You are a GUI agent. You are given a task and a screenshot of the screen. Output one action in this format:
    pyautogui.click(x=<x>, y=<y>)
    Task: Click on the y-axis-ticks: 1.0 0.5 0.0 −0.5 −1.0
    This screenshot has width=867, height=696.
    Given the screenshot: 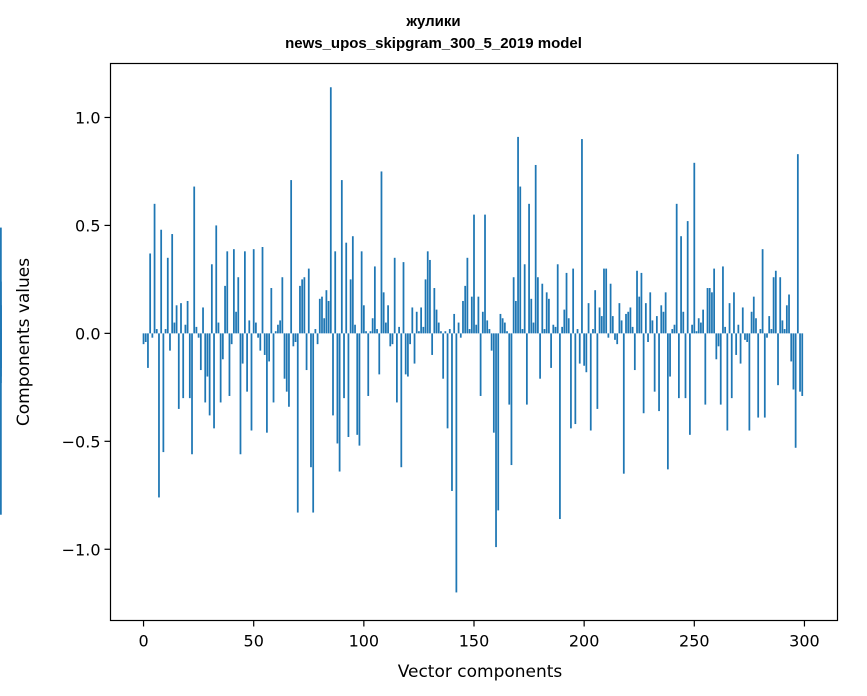 What is the action you would take?
    pyautogui.click(x=86, y=333)
    